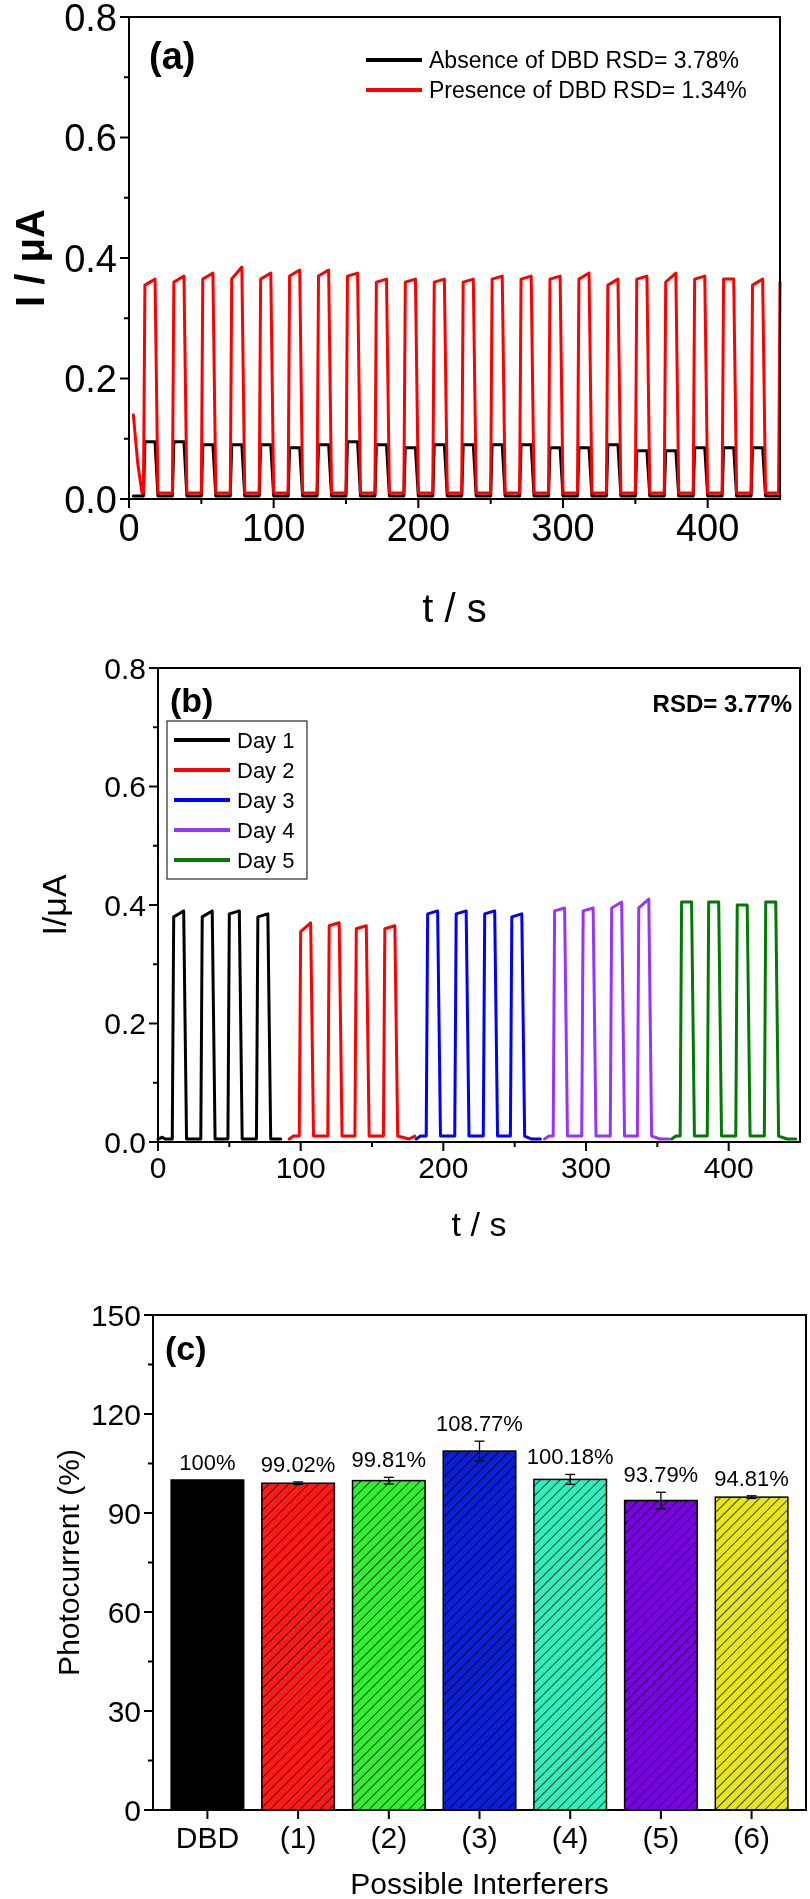 The image size is (810, 1899). I want to click on x-tick-label: (6), so click(751, 1837).